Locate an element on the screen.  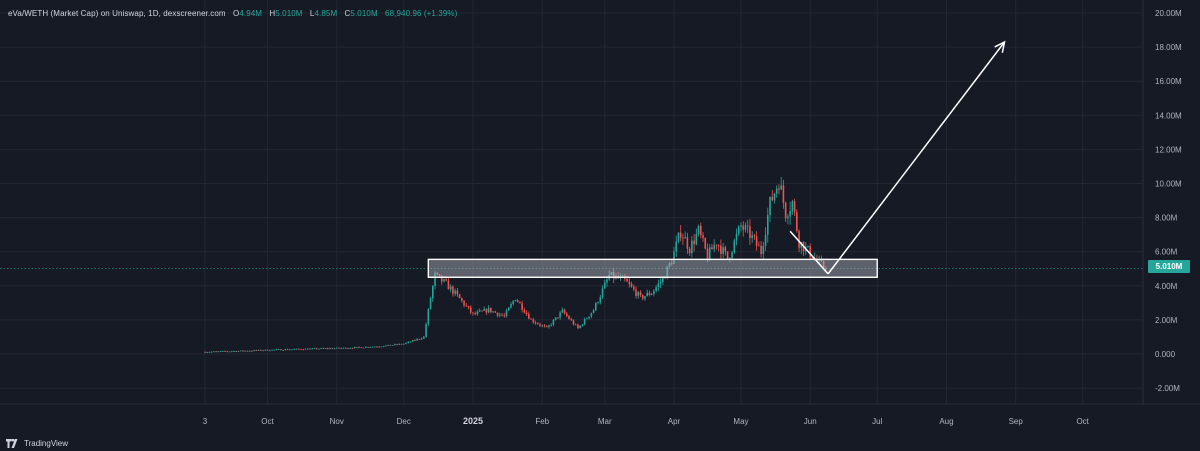
arrowhead-icon is located at coordinates (1000, 46).